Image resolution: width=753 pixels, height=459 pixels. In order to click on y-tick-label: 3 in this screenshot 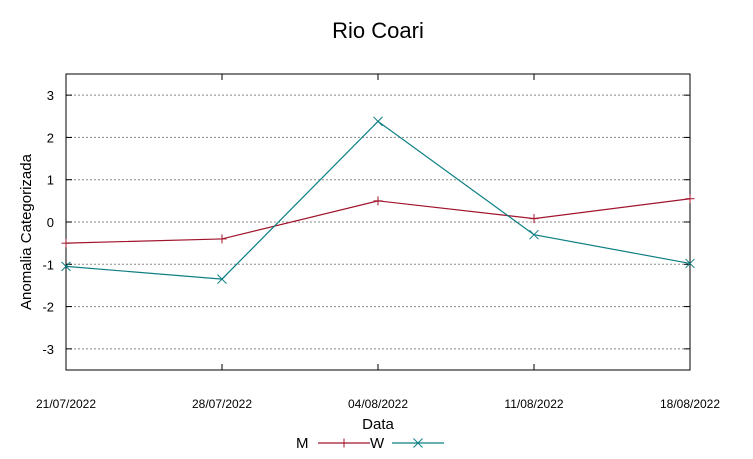, I will do `click(50, 95)`.